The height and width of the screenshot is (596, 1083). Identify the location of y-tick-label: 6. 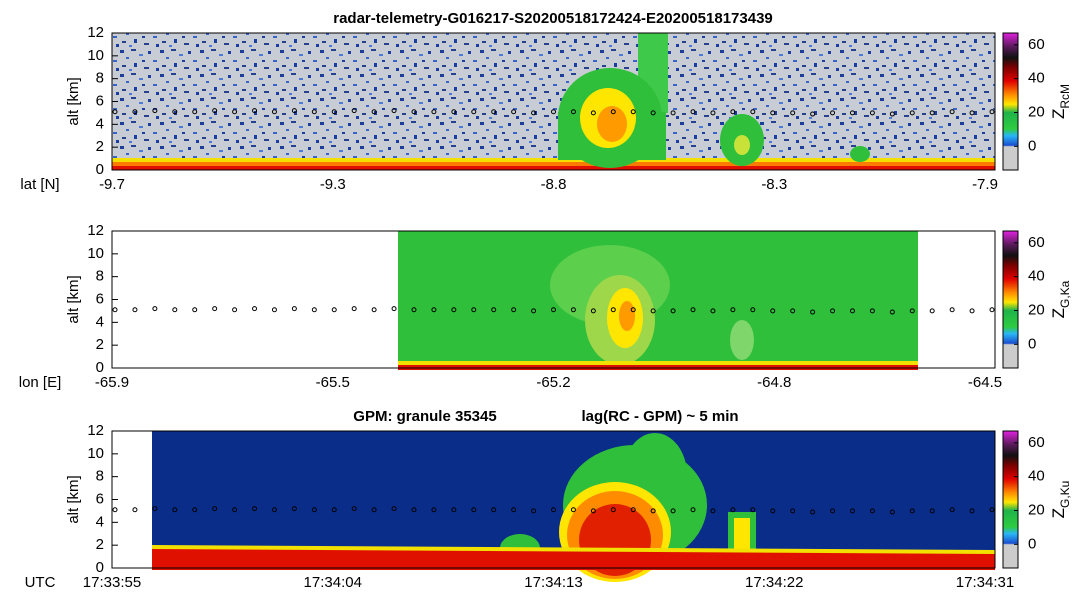
(100, 298).